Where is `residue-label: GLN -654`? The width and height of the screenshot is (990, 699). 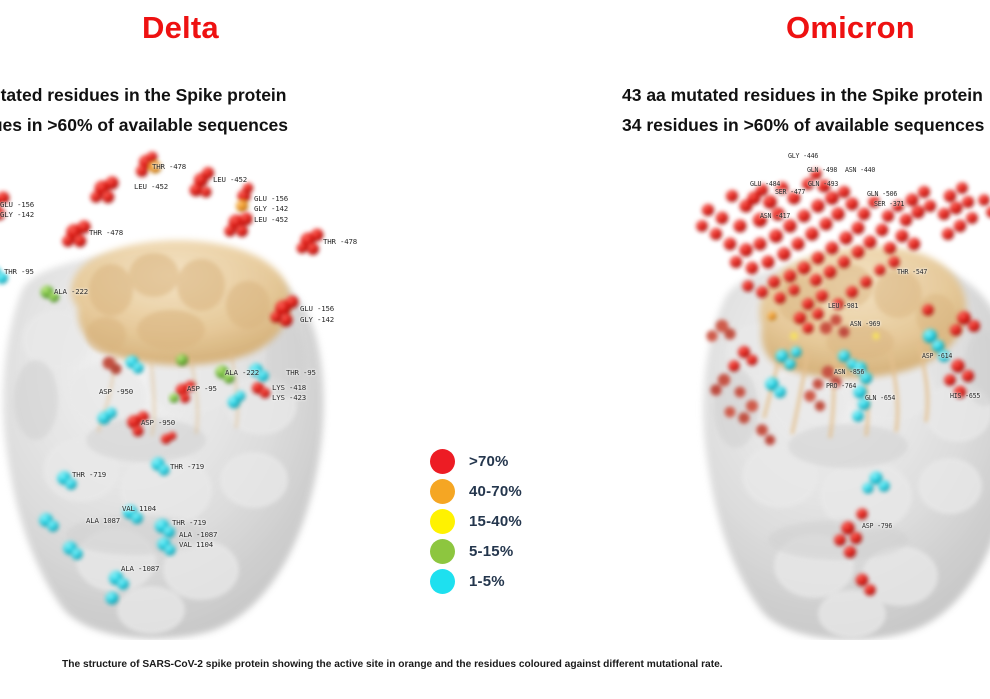 residue-label: GLN -654 is located at coordinates (880, 398).